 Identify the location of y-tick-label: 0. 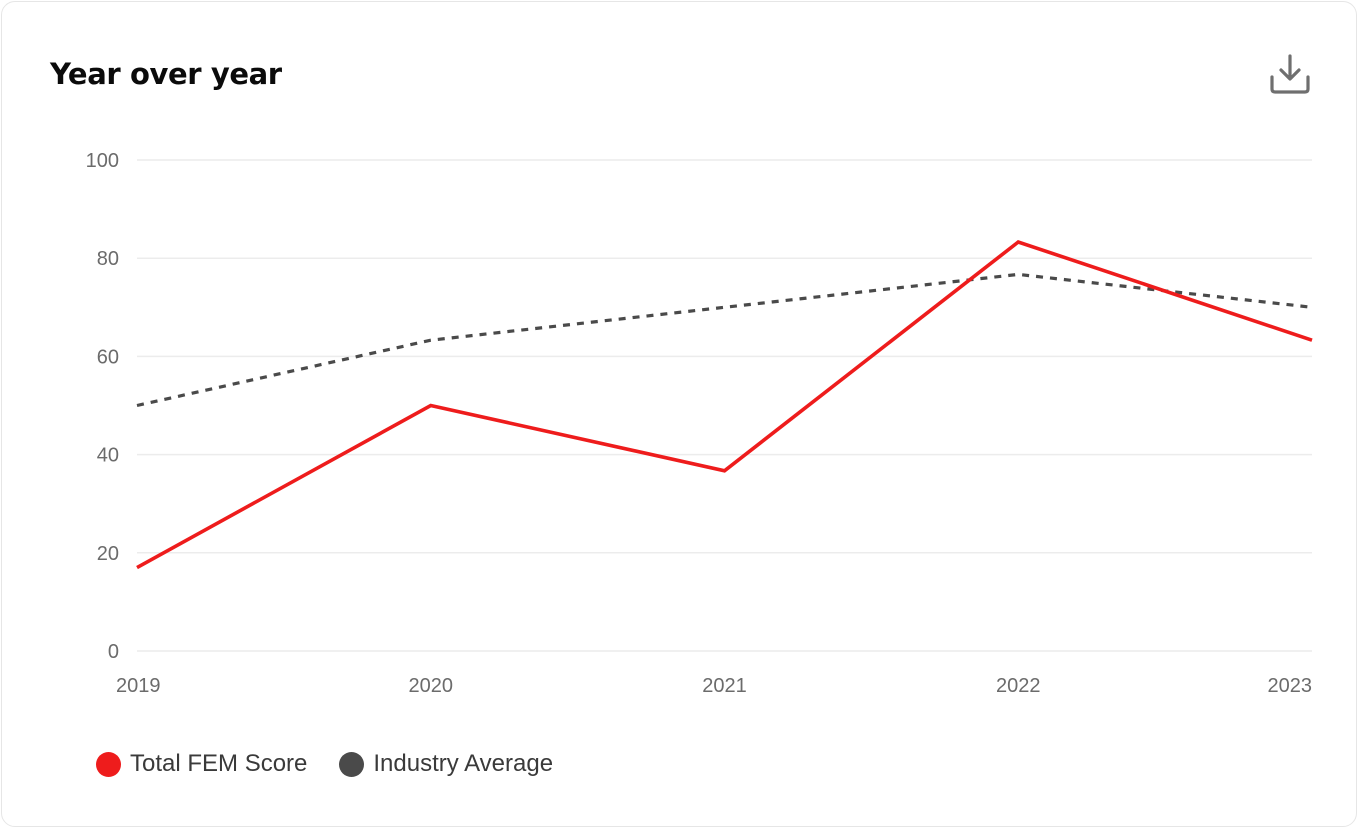
(113, 652).